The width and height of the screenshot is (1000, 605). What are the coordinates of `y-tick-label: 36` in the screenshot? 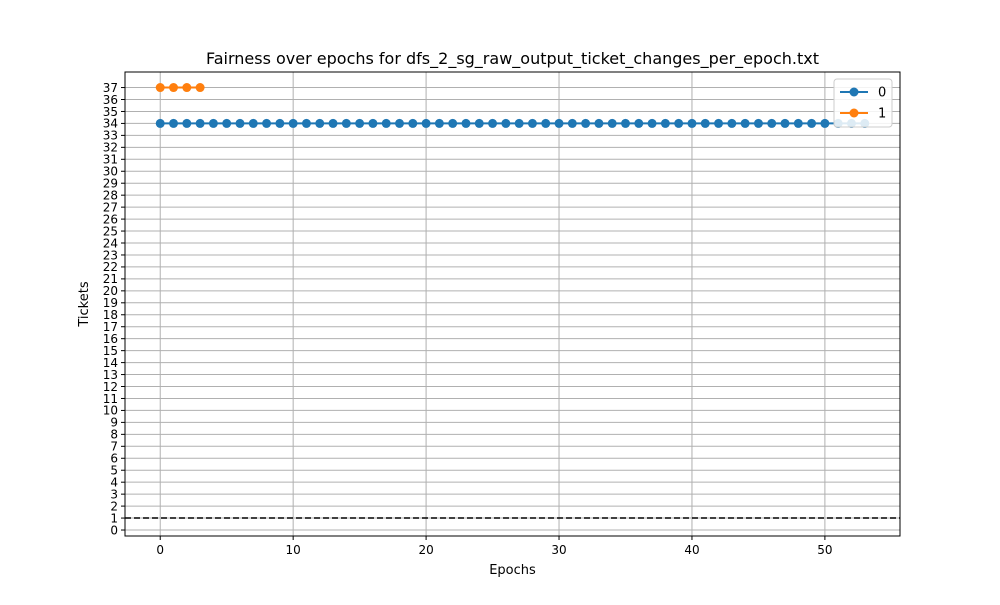 It's located at (110, 100).